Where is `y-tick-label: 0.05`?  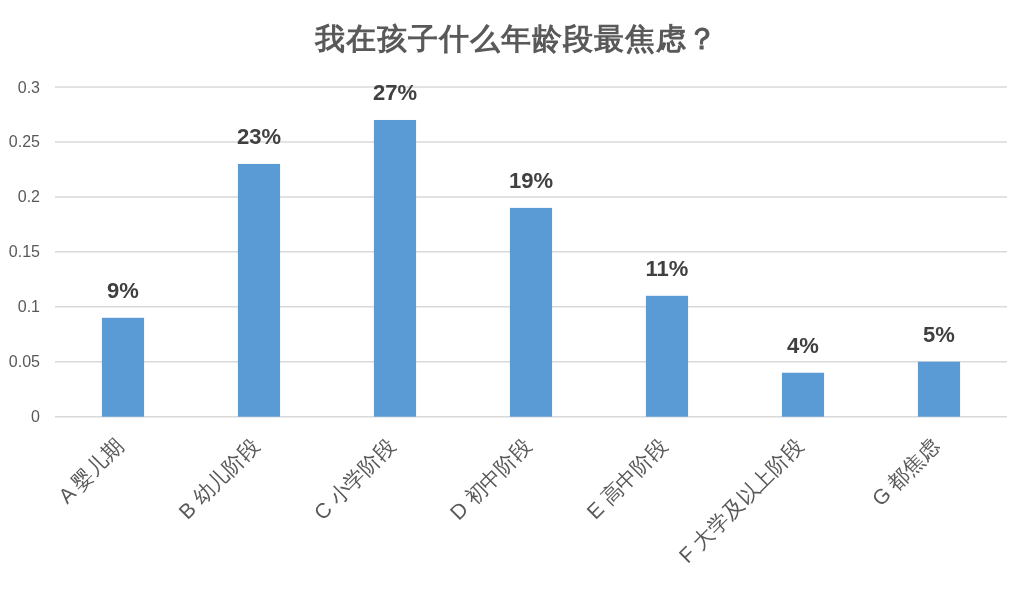
y-tick-label: 0.05 is located at coordinates (24, 362).